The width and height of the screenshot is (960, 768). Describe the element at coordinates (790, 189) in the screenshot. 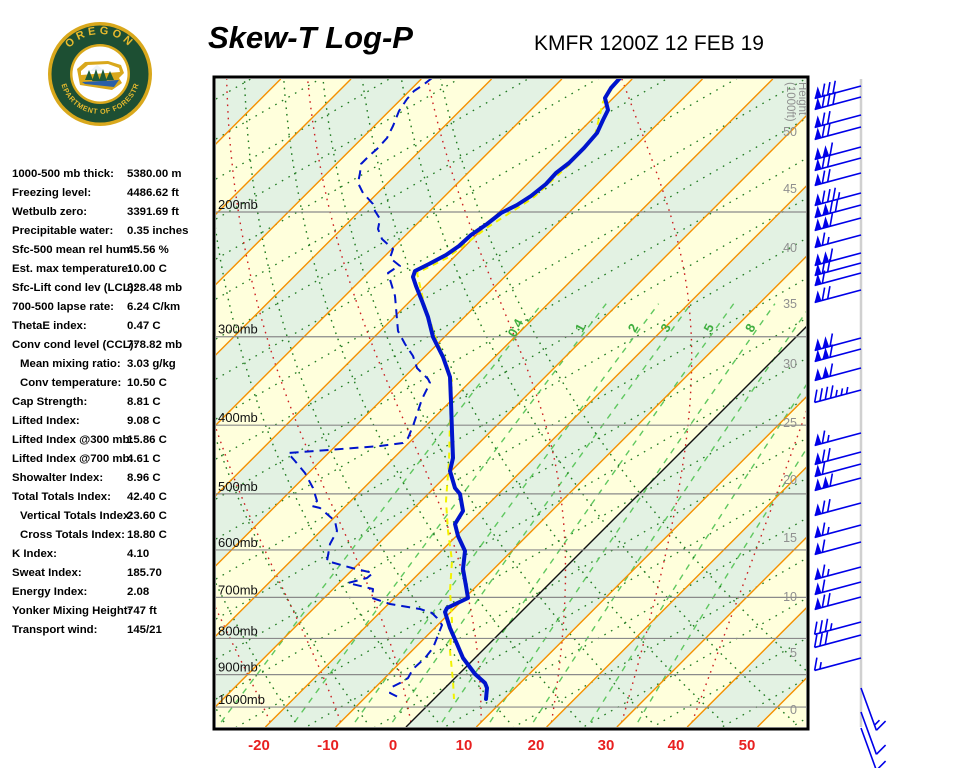

I see `height-label: 45` at that location.